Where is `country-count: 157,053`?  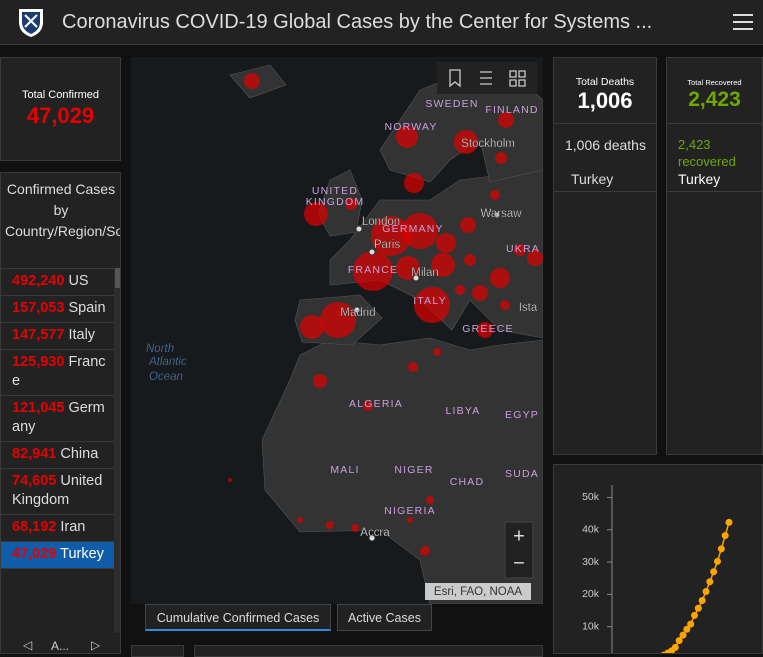 country-count: 157,053 is located at coordinates (38, 308).